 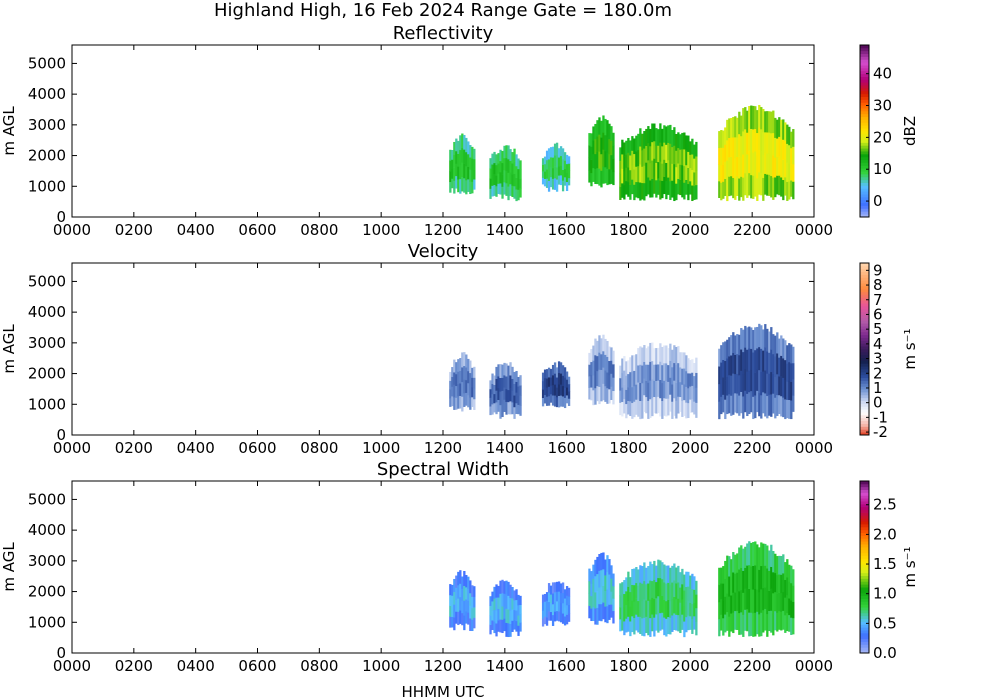 I want to click on y-tick-label: 4000, so click(x=47, y=530).